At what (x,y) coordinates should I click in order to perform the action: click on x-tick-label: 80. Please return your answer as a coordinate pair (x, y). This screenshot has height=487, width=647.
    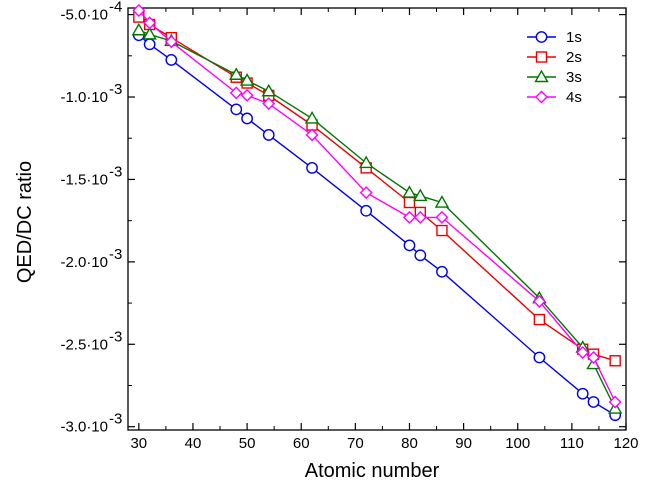
    Looking at the image, I should click on (409, 443).